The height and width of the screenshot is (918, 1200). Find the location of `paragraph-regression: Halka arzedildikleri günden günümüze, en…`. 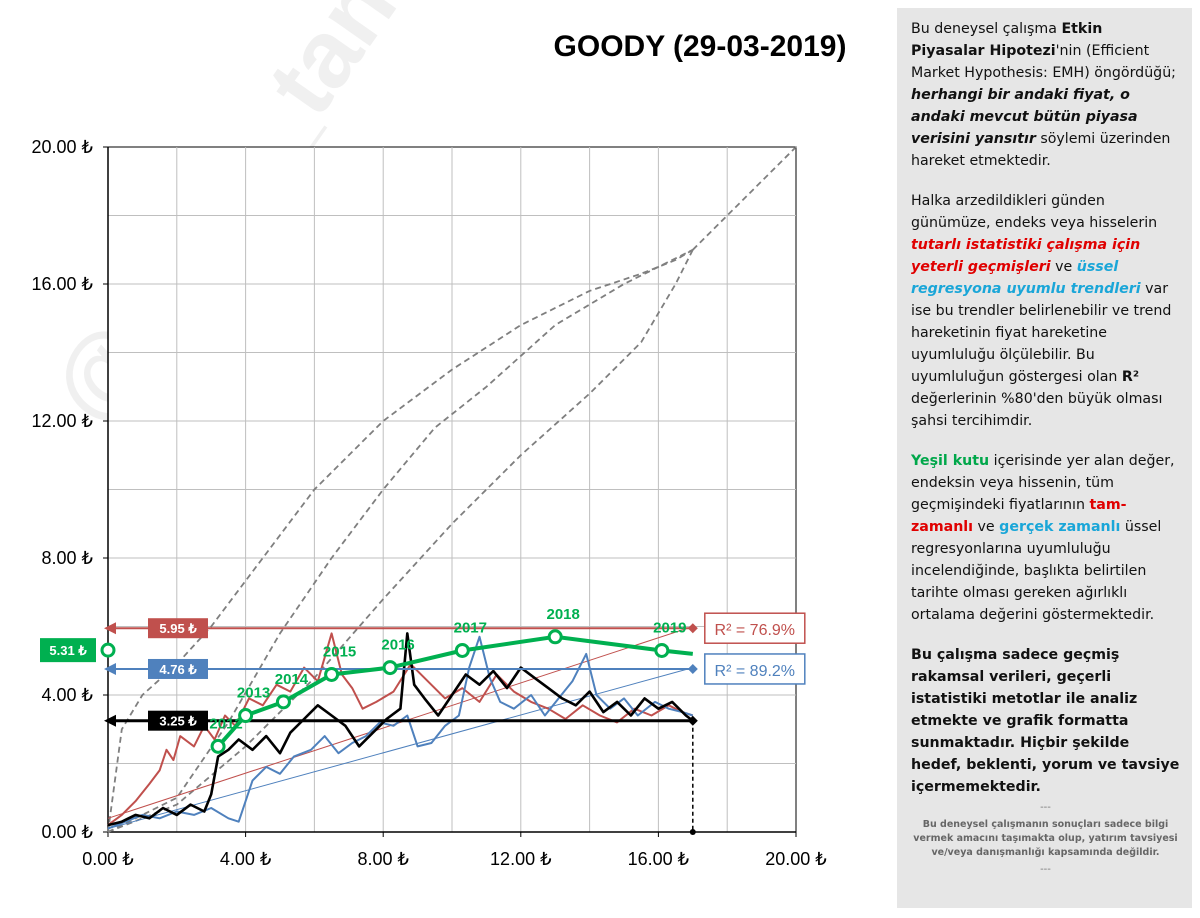

paragraph-regression: Halka arzedildikleri günden günümüze, en… is located at coordinates (1041, 311).